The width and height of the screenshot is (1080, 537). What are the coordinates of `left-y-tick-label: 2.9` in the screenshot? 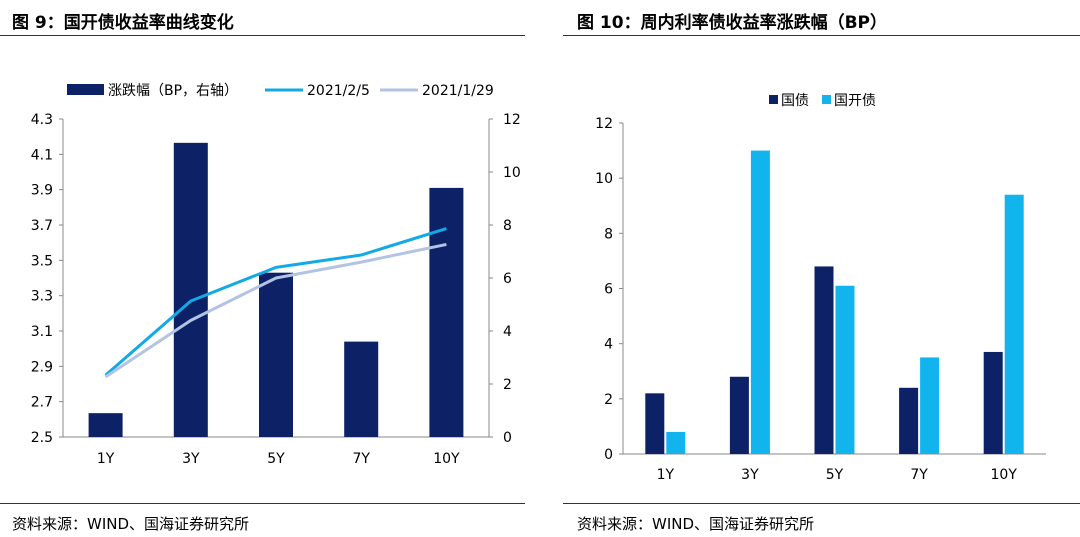 It's located at (42, 367).